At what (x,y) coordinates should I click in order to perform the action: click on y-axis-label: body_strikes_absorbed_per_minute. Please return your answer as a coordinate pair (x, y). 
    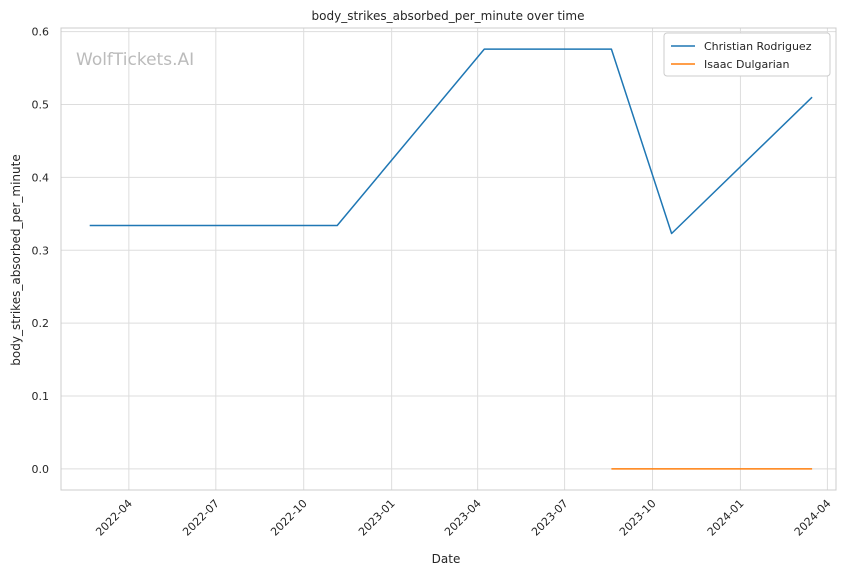
    Looking at the image, I should click on (16, 259).